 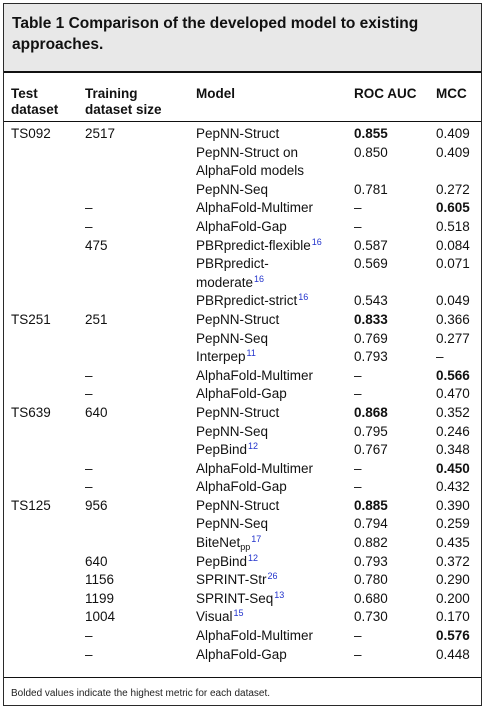 What do you see at coordinates (371, 598) in the screenshot?
I see `cell-roc-auc: 0.680` at bounding box center [371, 598].